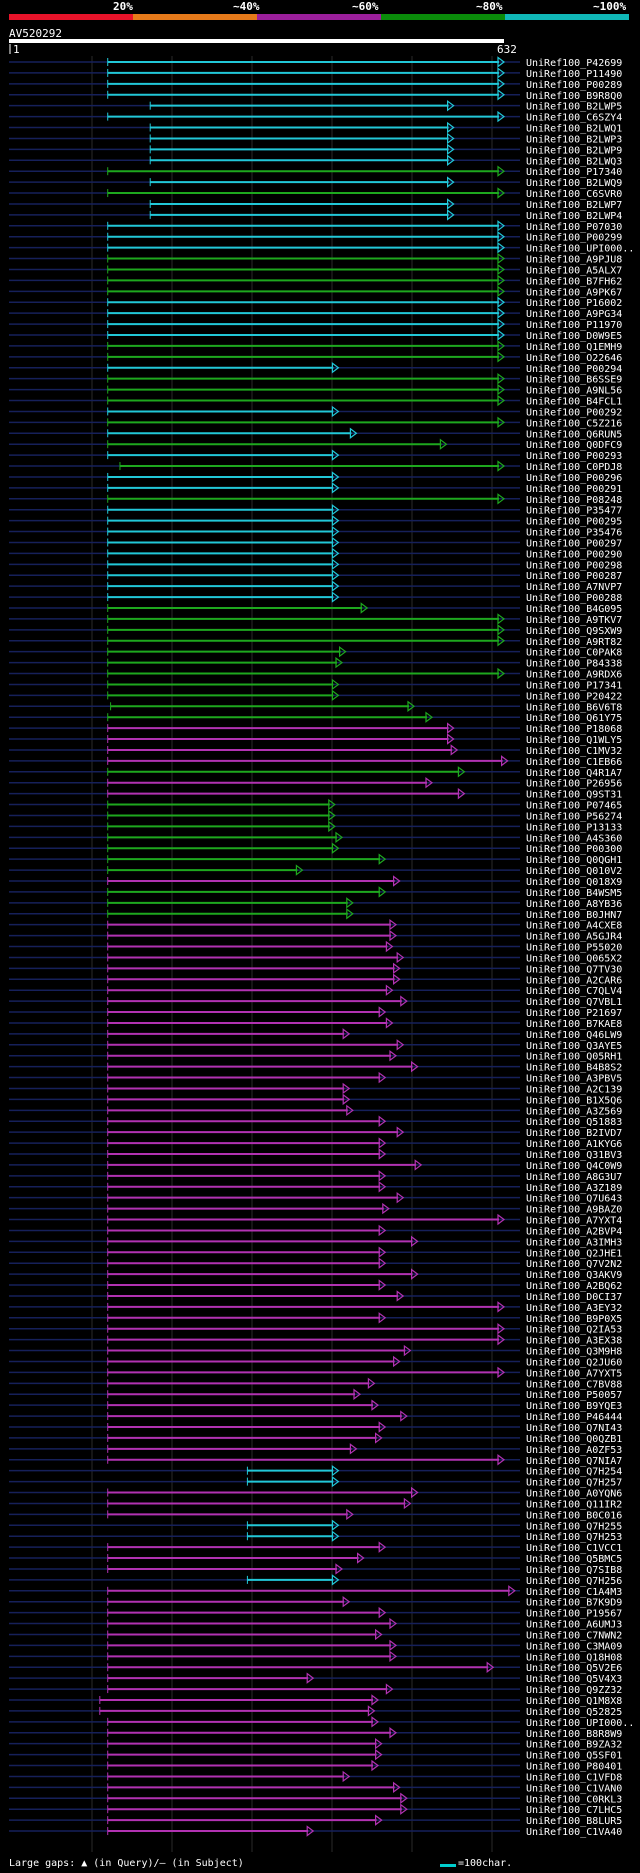 Image resolution: width=640 pixels, height=1873 pixels. I want to click on hit-label: UniRef100_B0JHN7, so click(574, 915).